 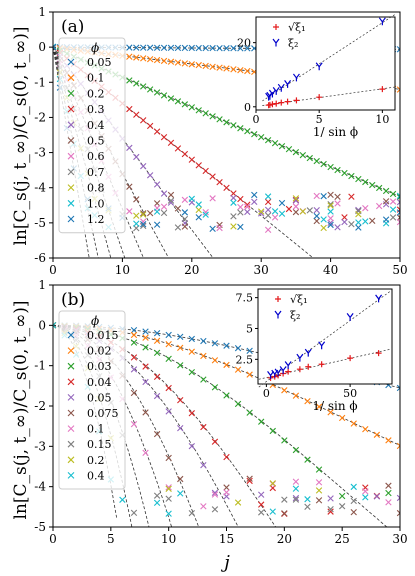 I want to click on inset-frame, so click(x=325, y=336).